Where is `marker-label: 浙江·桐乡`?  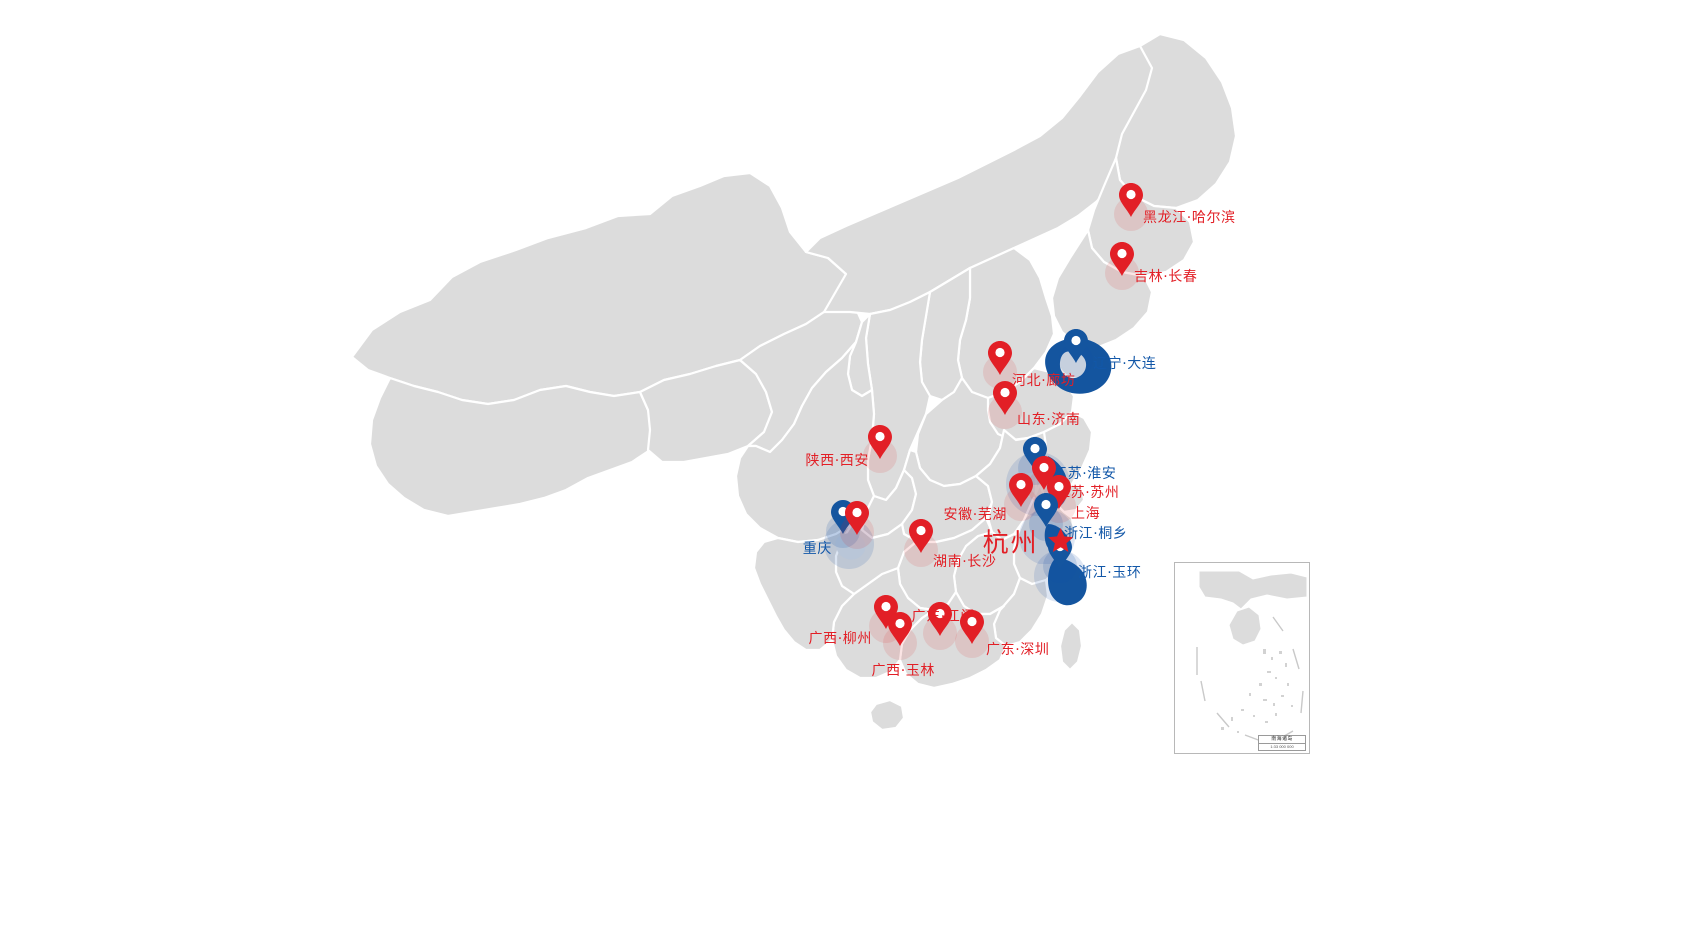
marker-label: 浙江·桐乡 is located at coordinates (1096, 534).